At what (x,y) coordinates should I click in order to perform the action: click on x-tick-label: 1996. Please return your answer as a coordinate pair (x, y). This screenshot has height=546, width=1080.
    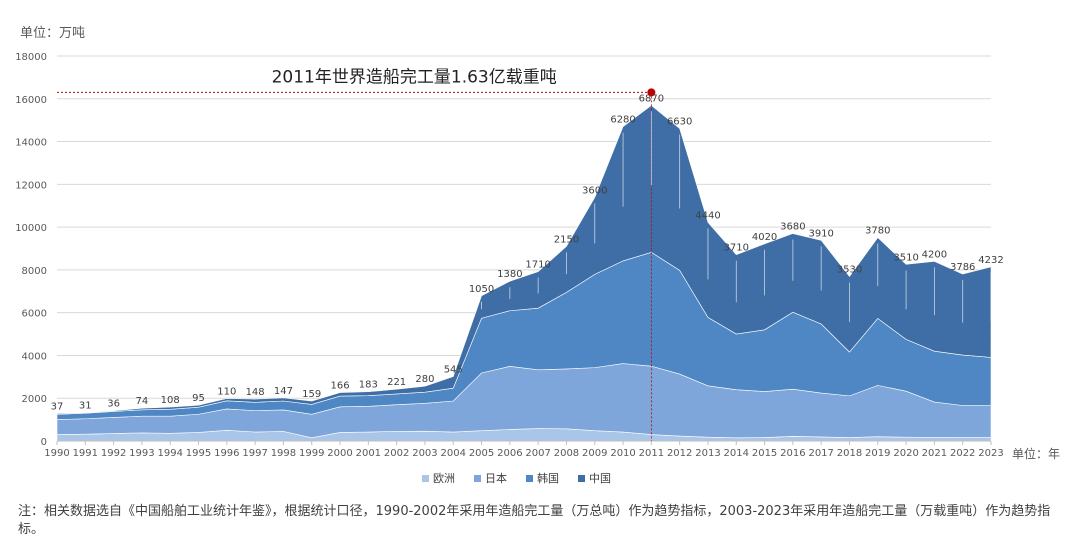
    Looking at the image, I should click on (226, 453).